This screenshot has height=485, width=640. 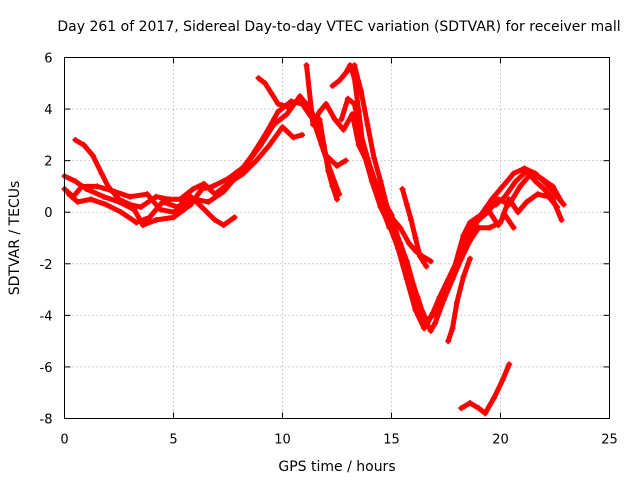 I want to click on y-tick-label: -6, so click(x=46, y=368).